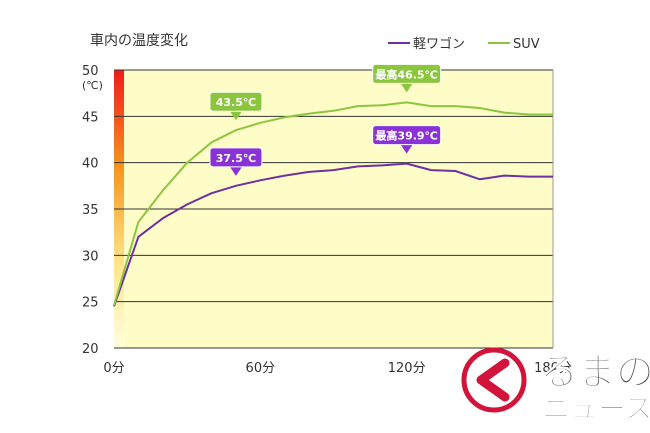  I want to click on y-unit-label: (℃), so click(92, 85).